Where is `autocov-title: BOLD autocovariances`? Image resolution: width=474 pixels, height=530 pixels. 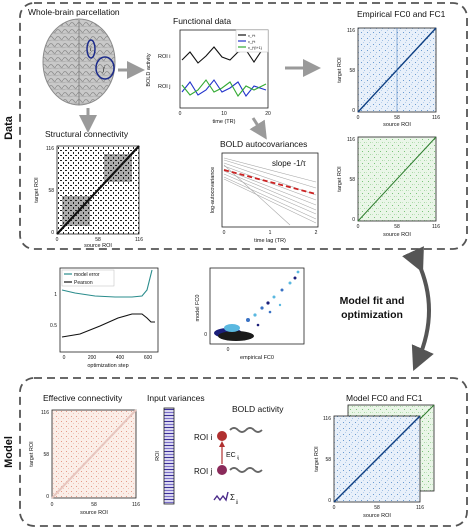
autocov-title: BOLD autocovariances is located at coordinates (263, 144).